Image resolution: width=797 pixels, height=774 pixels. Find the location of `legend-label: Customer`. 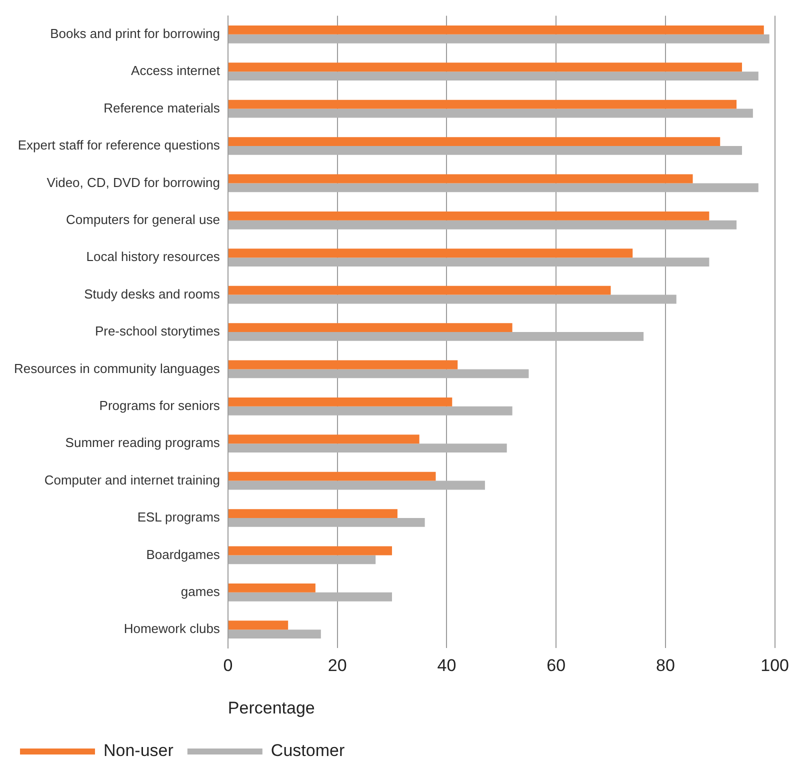

legend-label: Customer is located at coordinates (307, 750).